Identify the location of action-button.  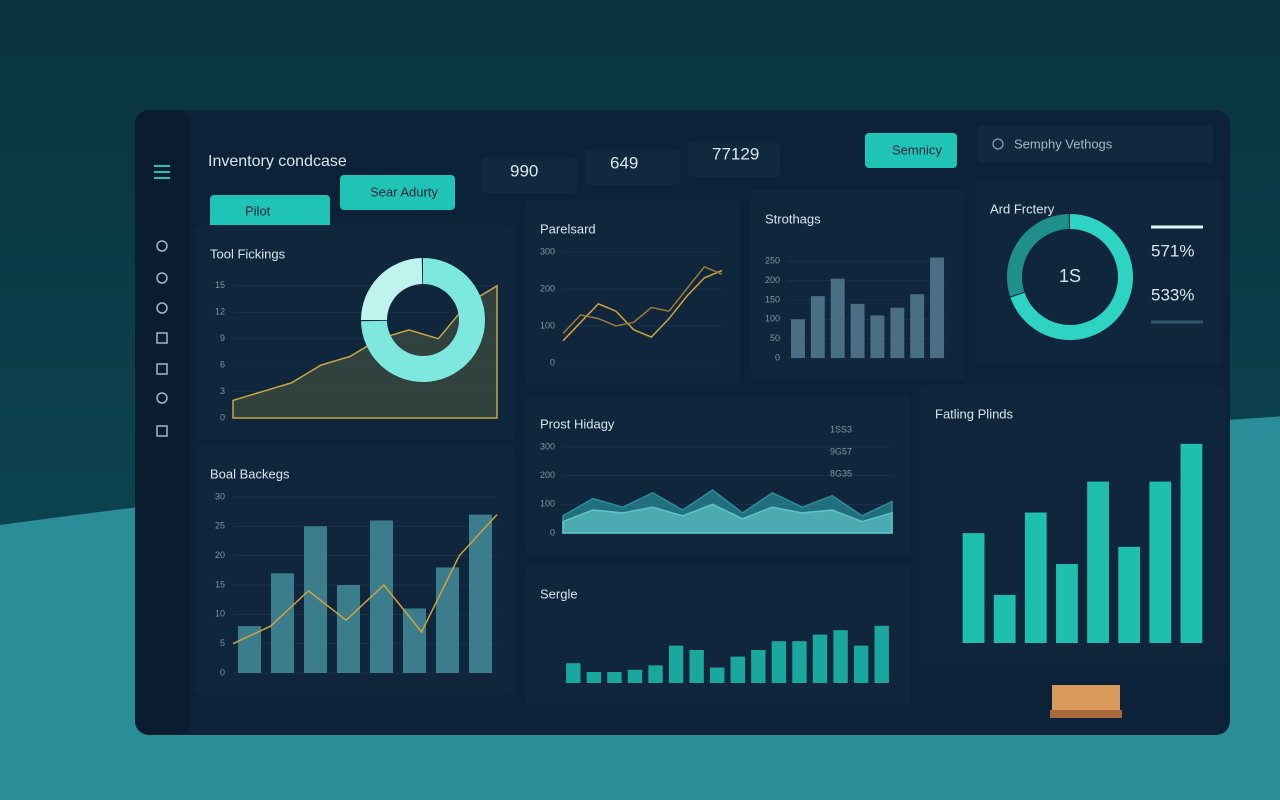
(911, 150).